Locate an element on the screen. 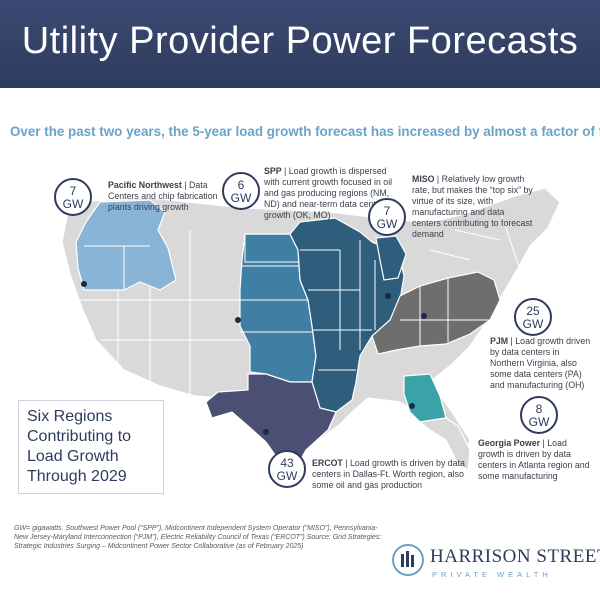  badge-miso: 7 GW is located at coordinates (387, 217).